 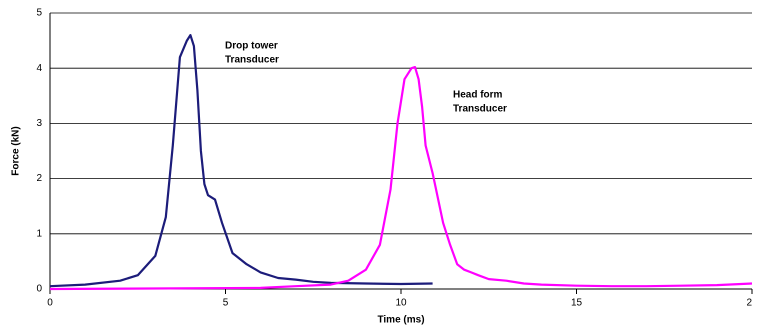 I want to click on y-tick-label: 5, so click(x=39, y=13).